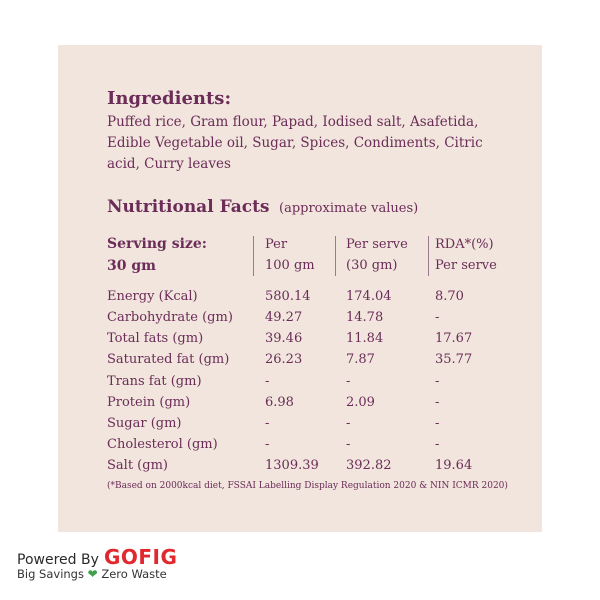  Describe the element at coordinates (279, 402) in the screenshot. I see `row-per100: 6.98` at that location.